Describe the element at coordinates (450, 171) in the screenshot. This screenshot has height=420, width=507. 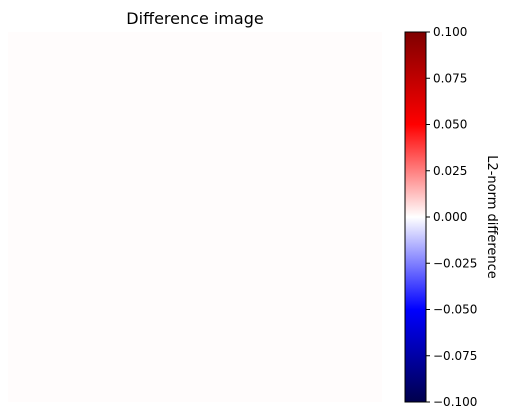
I see `colorbar-tick-label: 0.025` at that location.